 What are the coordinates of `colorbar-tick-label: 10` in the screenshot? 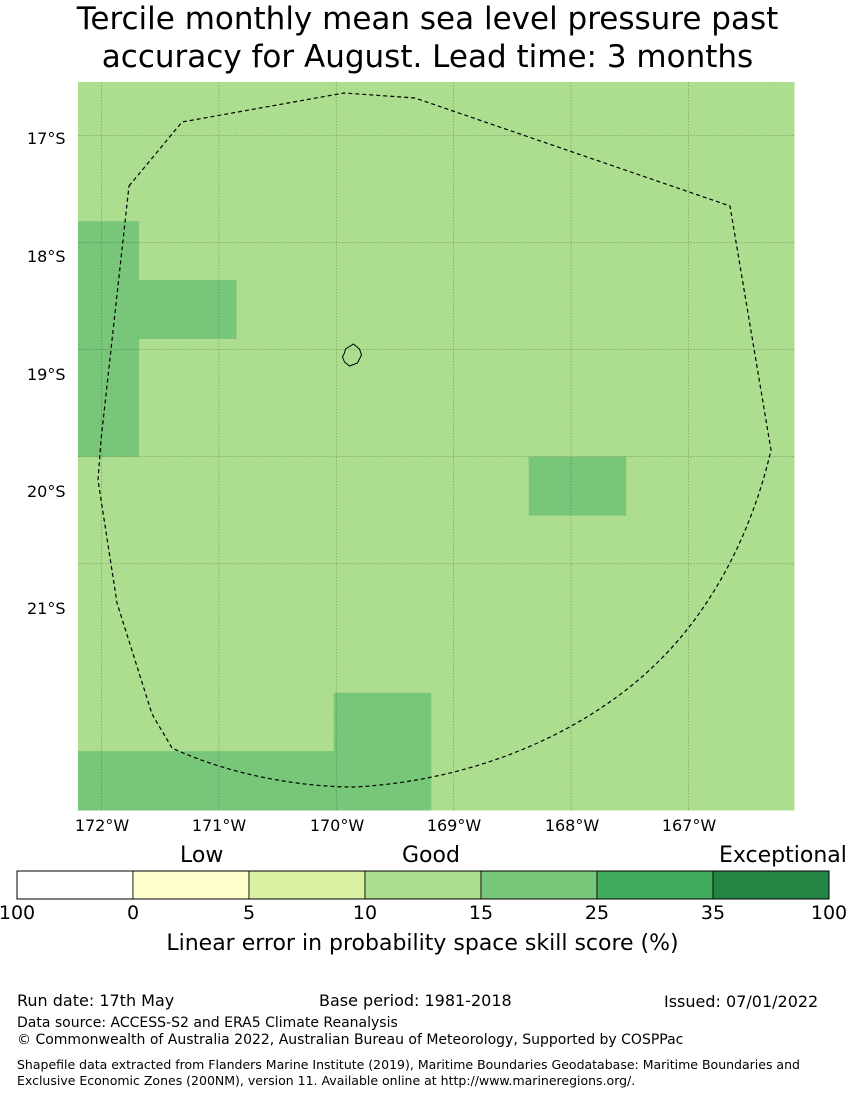 It's located at (365, 913).